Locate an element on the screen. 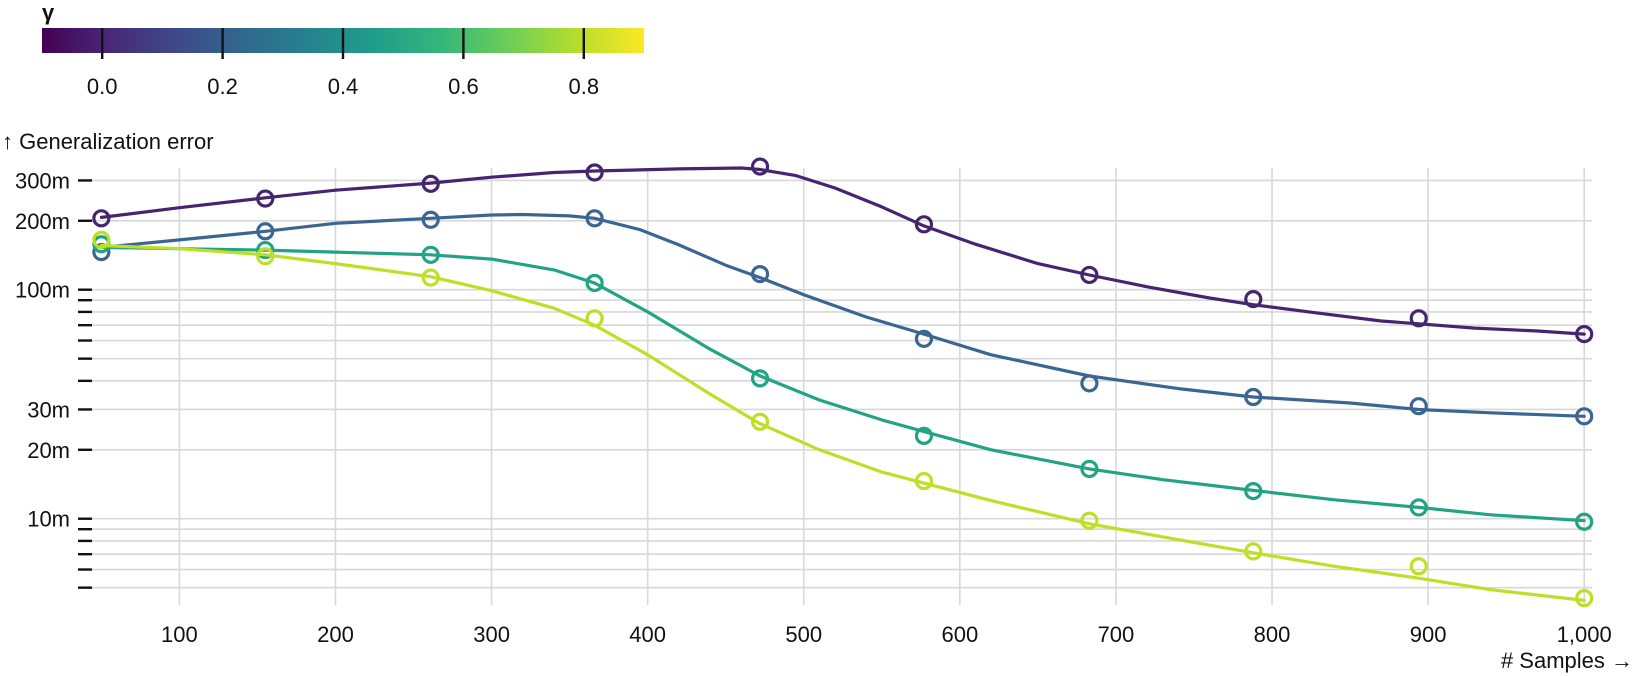 The width and height of the screenshot is (1638, 676). y-tick-label: 300m is located at coordinates (42, 180).